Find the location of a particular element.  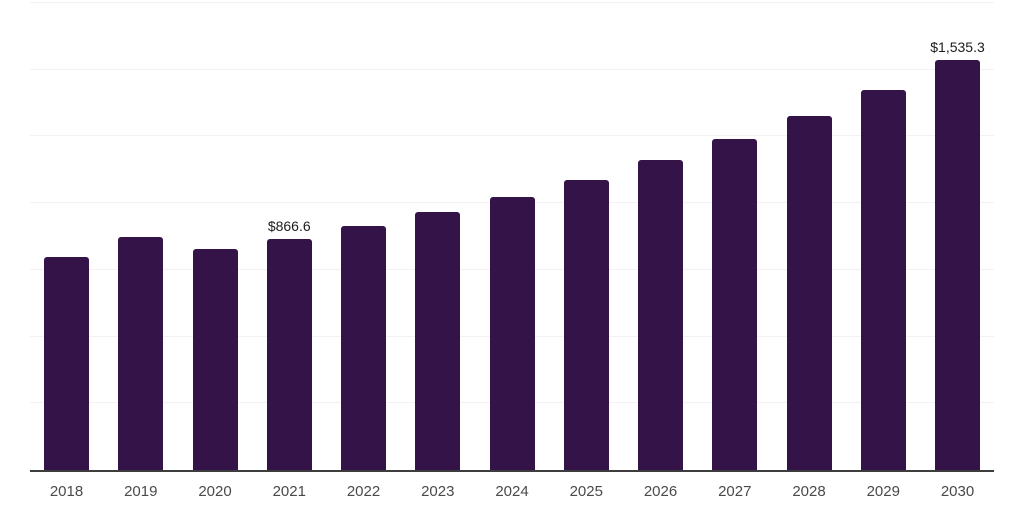

bar-column-2027 is located at coordinates (735, 236).